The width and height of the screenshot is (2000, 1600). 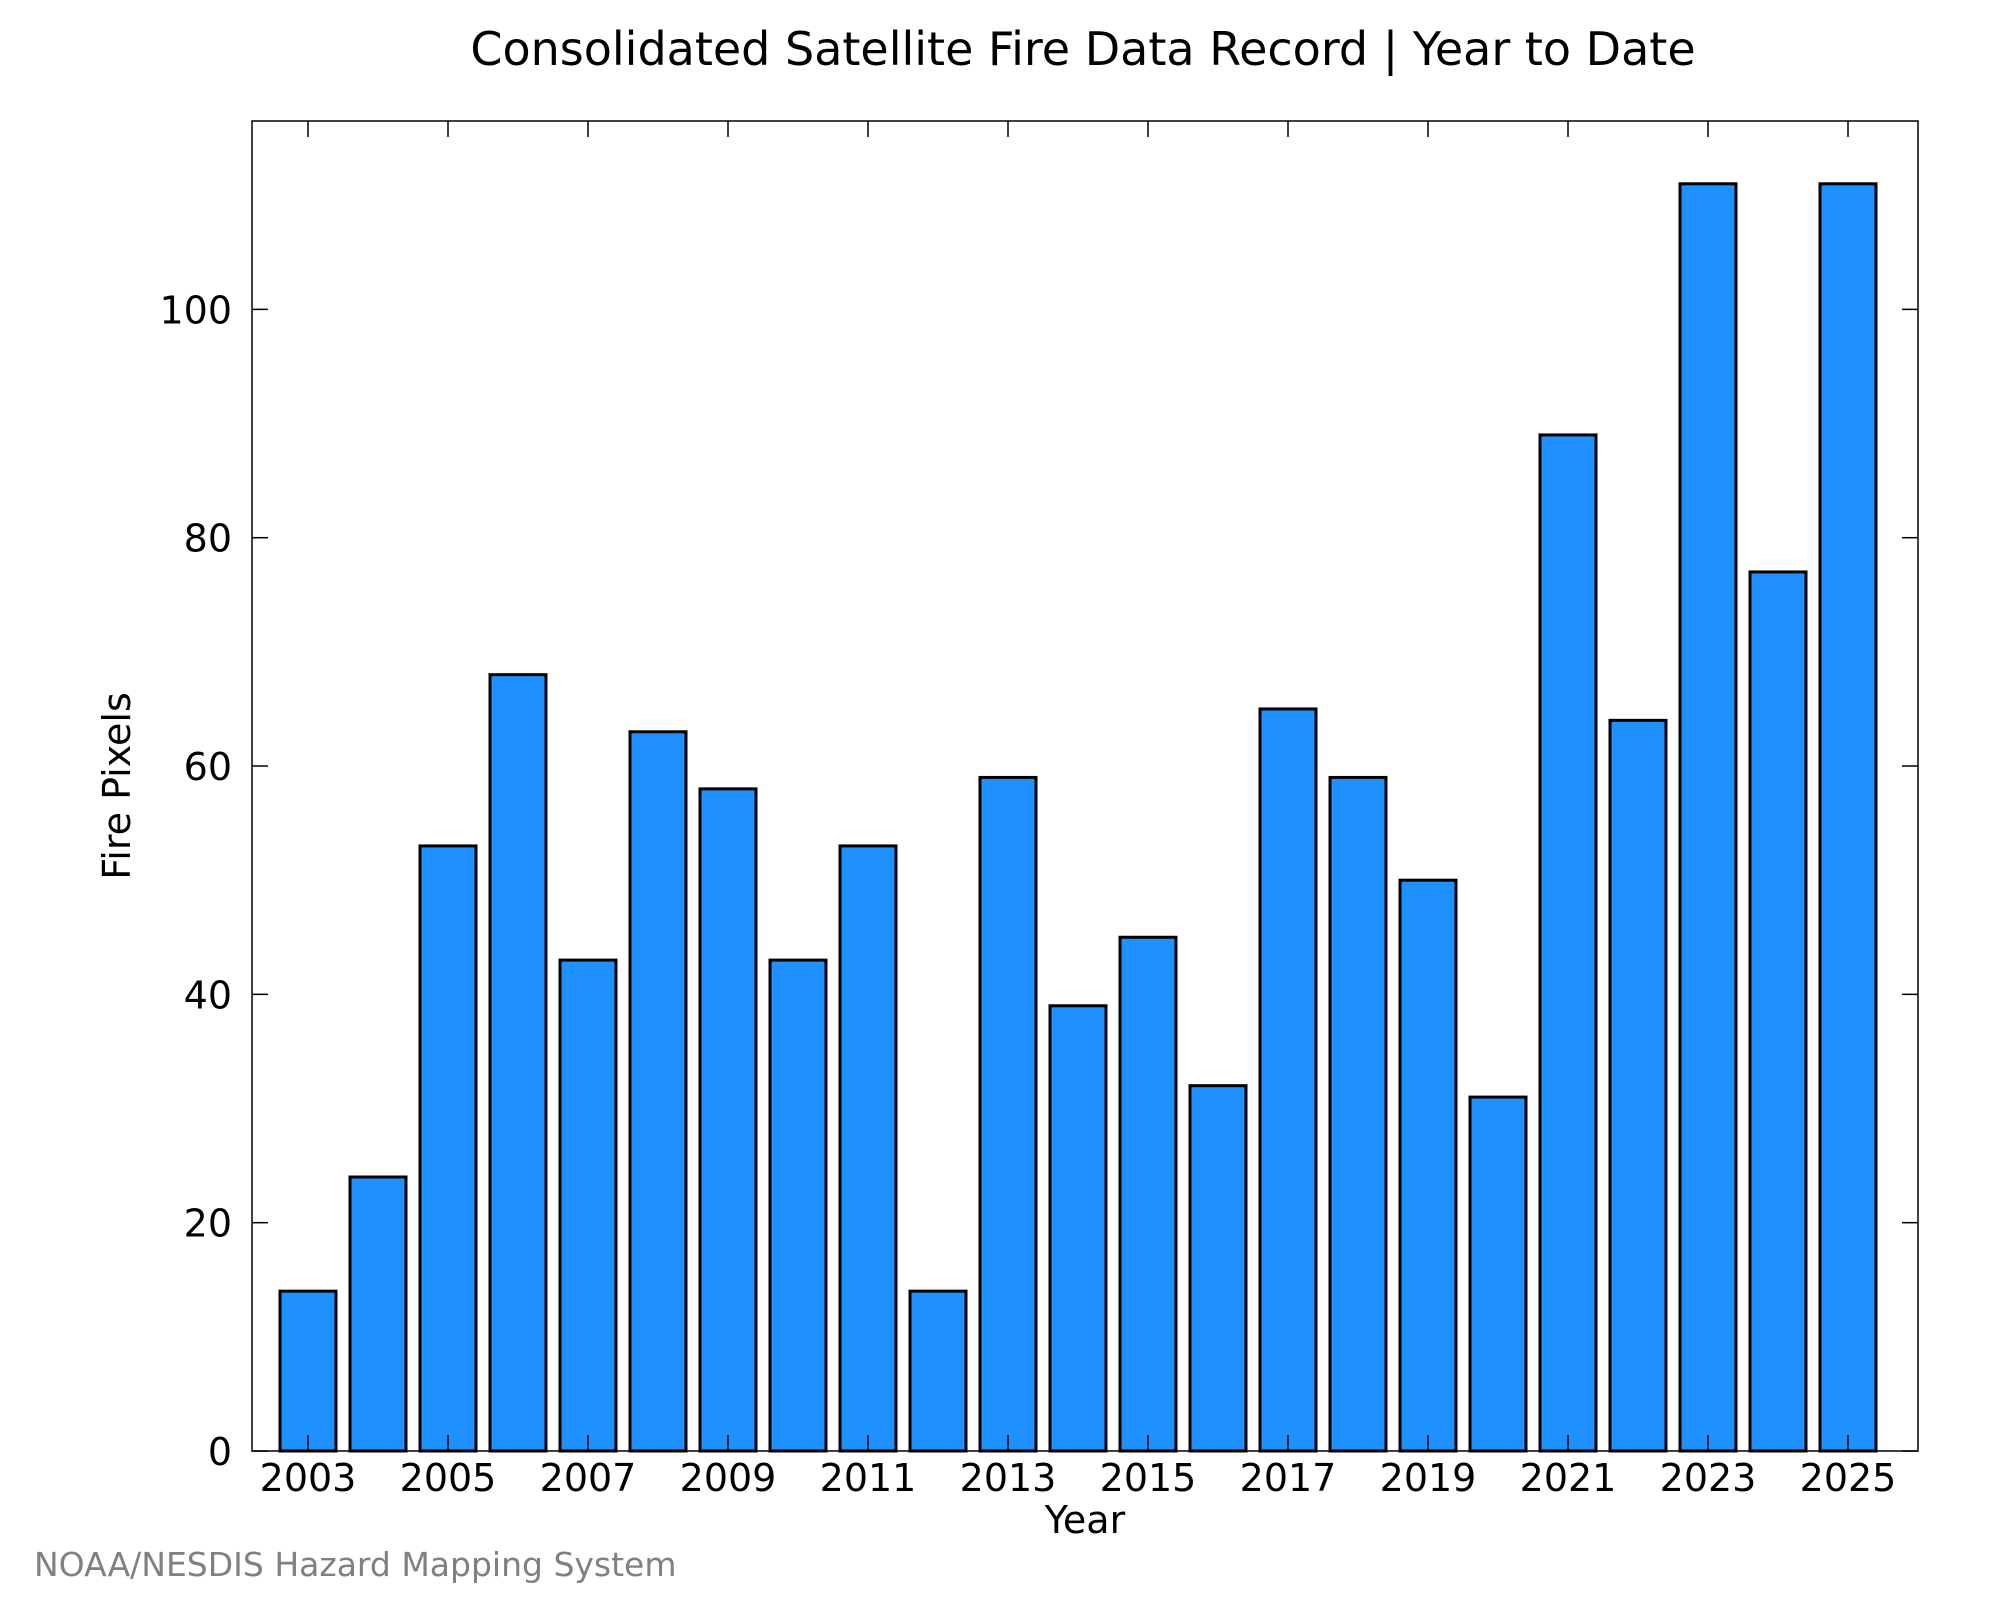 I want to click on y-tick-label-40: 40, so click(x=208, y=995).